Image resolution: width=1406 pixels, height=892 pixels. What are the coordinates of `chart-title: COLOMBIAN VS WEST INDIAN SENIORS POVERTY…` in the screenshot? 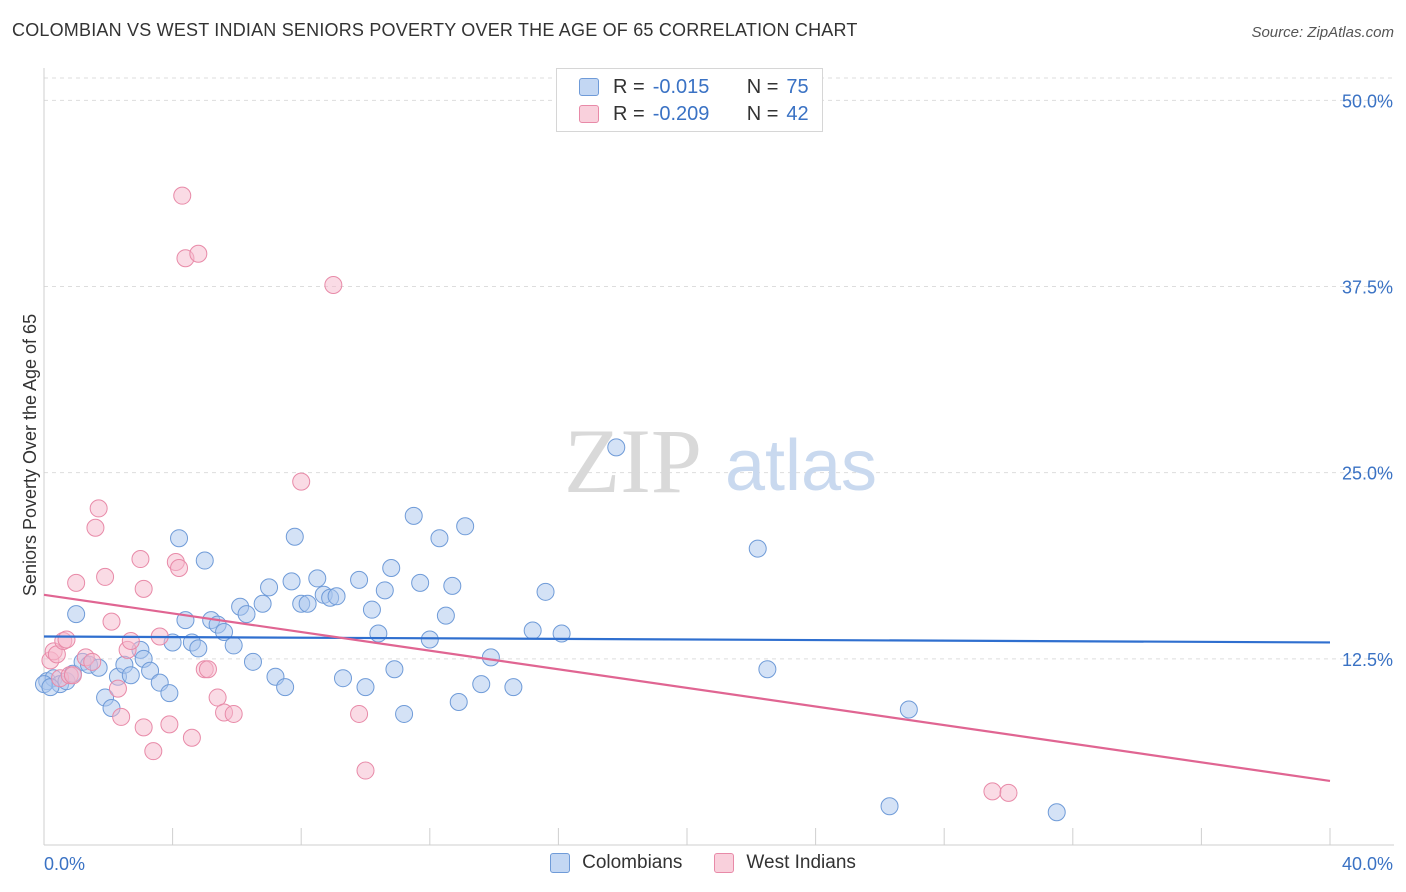 It's located at (435, 30).